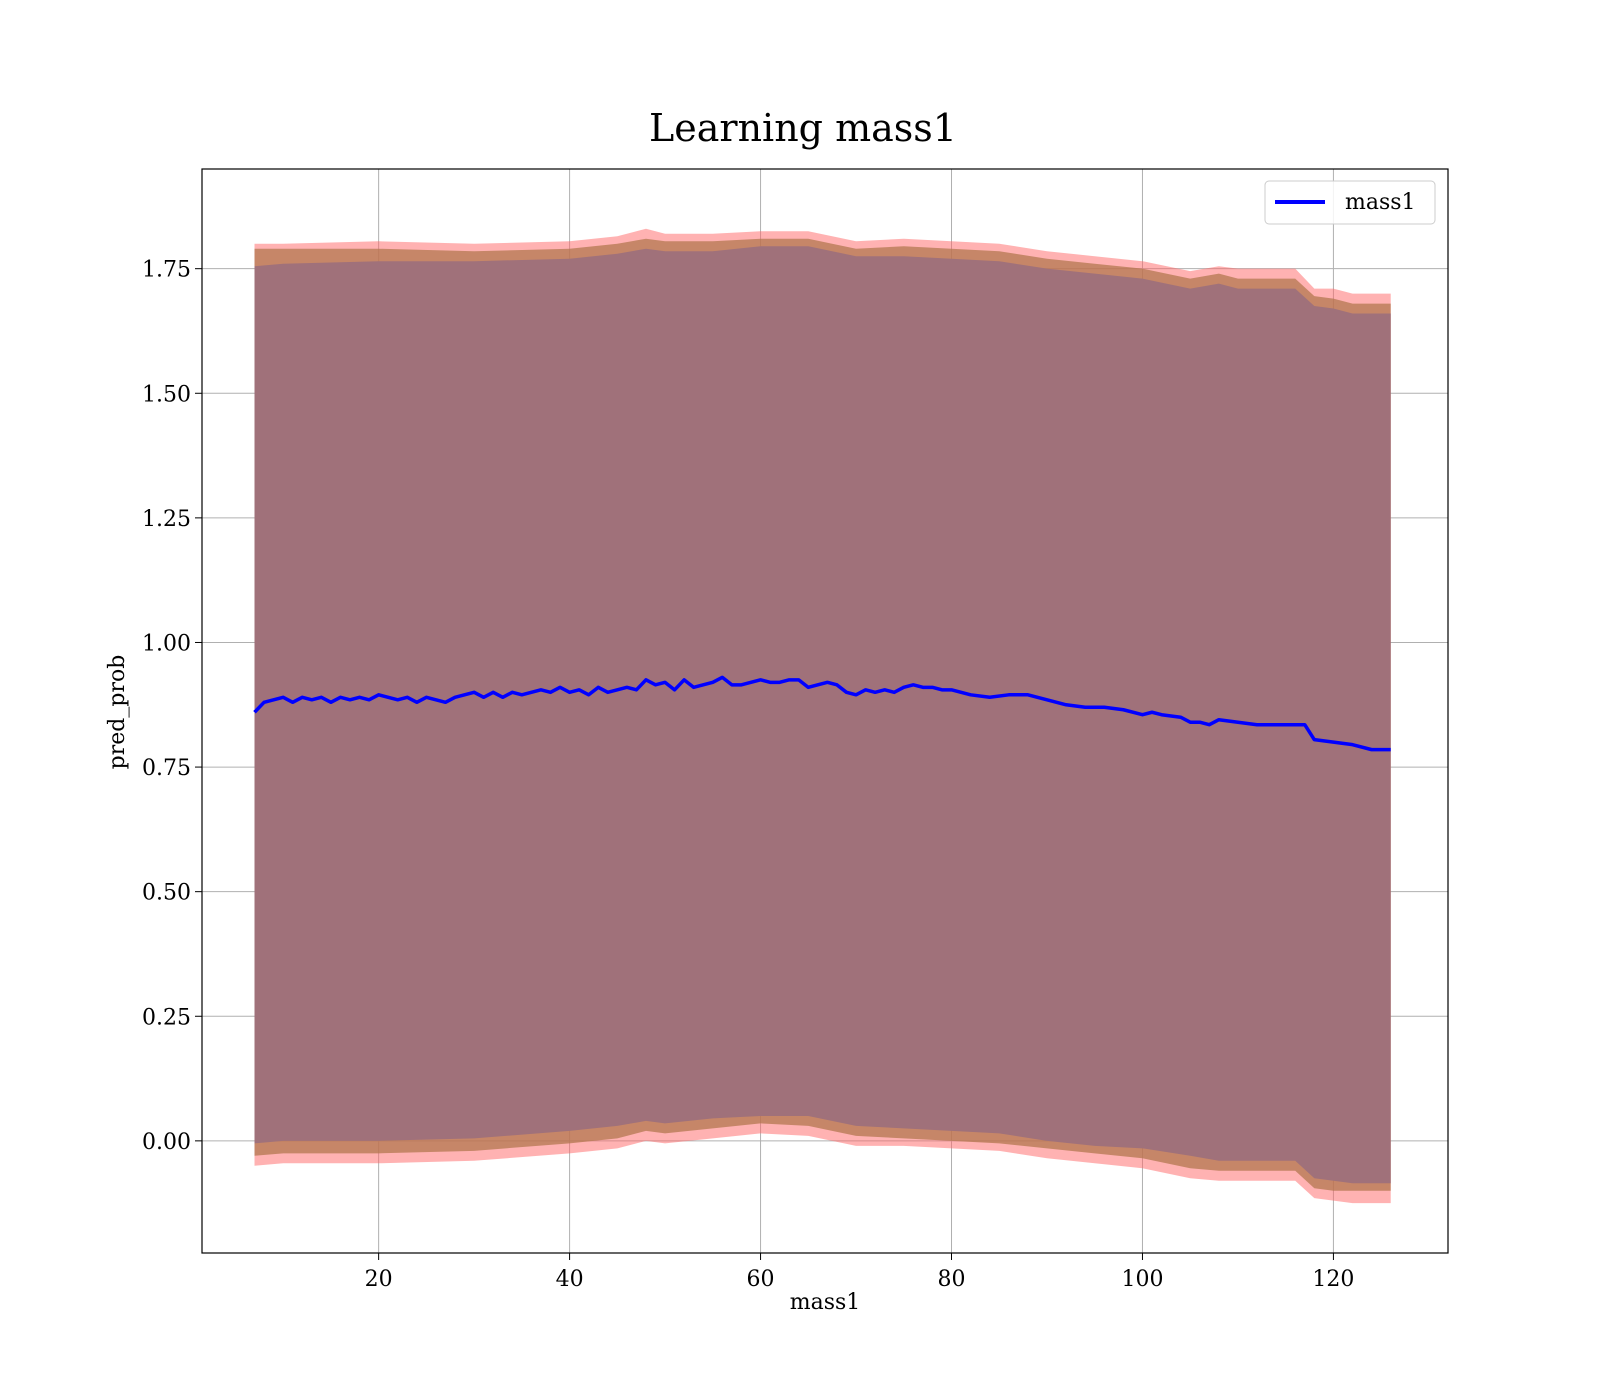 This screenshot has height=1400, width=1600. I want to click on legend-box, so click(1350, 202).